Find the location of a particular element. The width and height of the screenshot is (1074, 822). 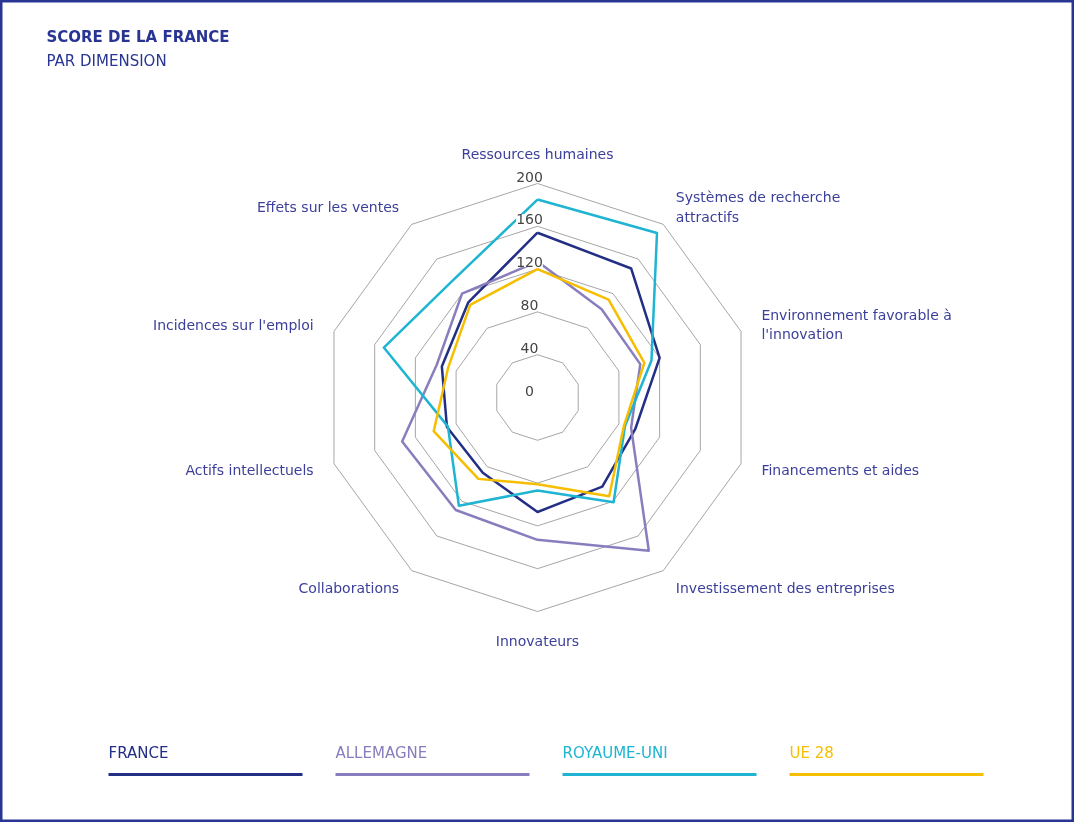

y-tick-label: 200 is located at coordinates (529, 176).